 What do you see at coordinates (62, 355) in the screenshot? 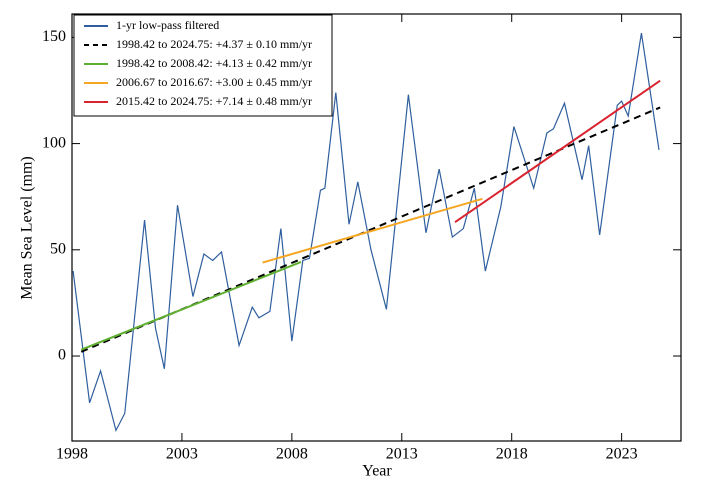
I see `y-tick-label: 0` at bounding box center [62, 355].